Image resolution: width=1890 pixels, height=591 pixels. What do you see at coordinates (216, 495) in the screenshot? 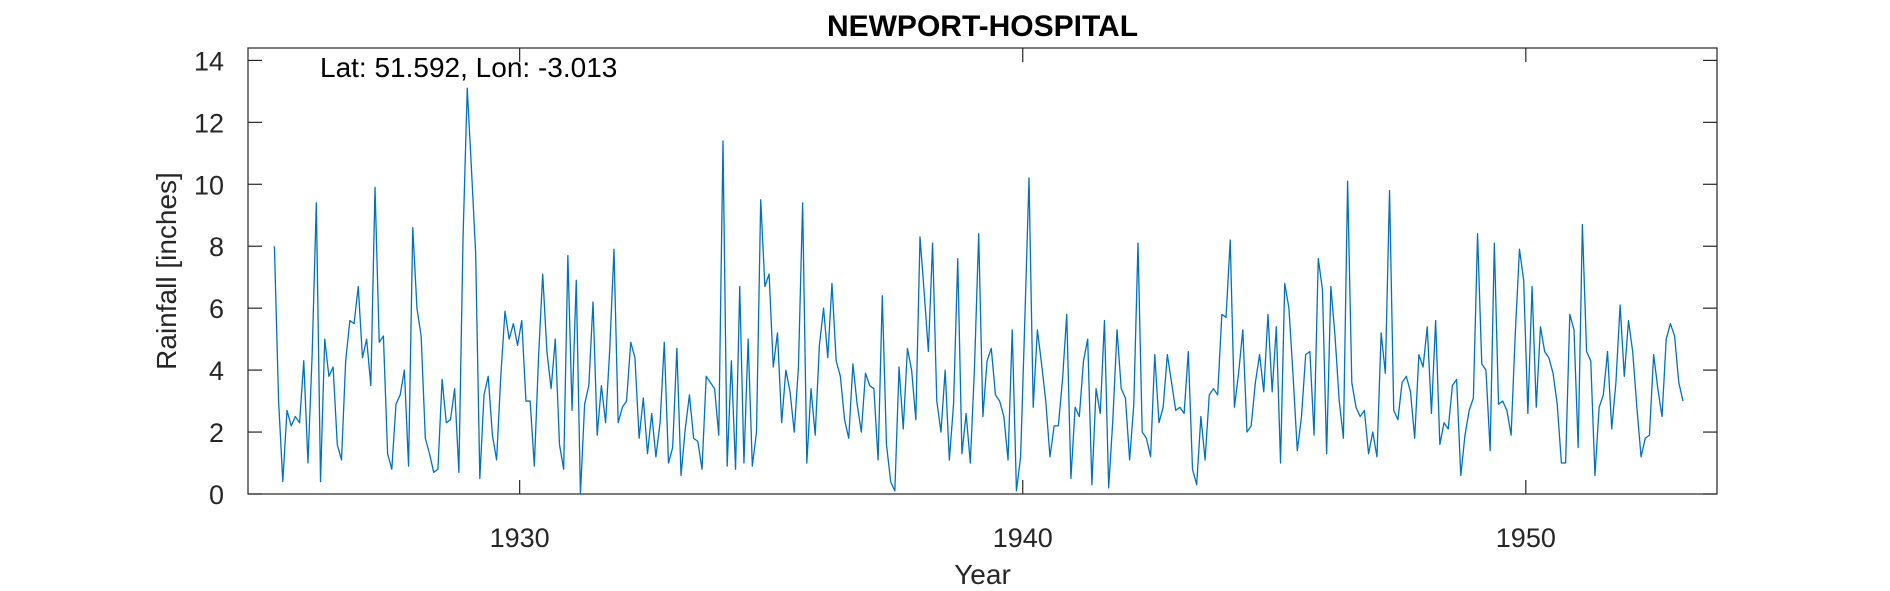
I see `y-tick-label: 0` at bounding box center [216, 495].